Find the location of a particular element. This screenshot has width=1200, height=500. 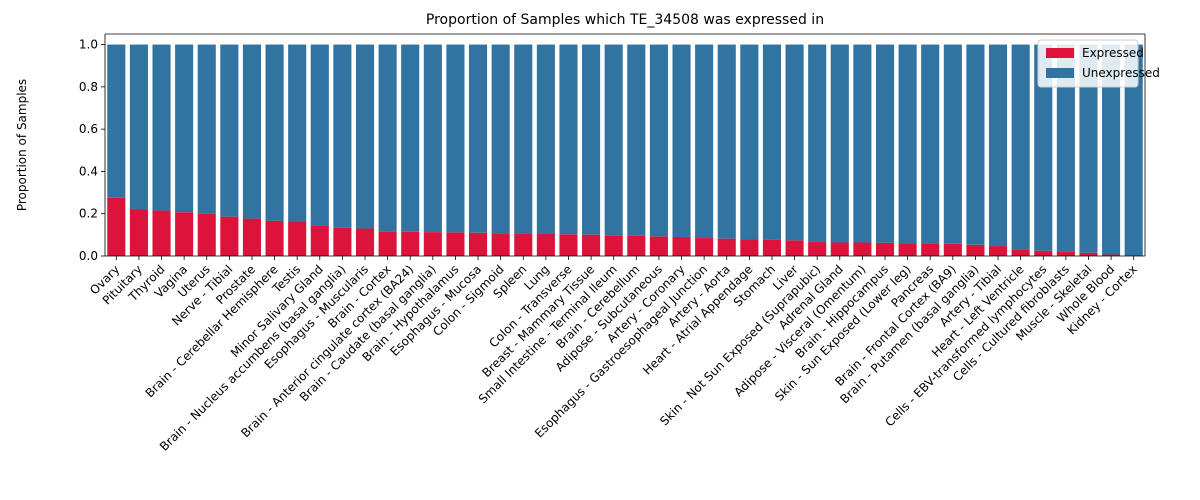

legend-swatch-unexpressed is located at coordinates (1060, 73).